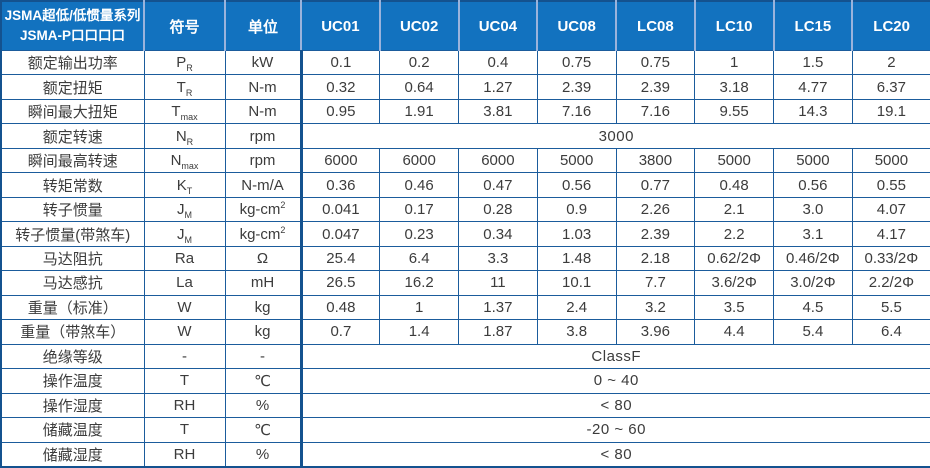  Describe the element at coordinates (72, 283) in the screenshot. I see `row-label: 马达感抗` at that location.